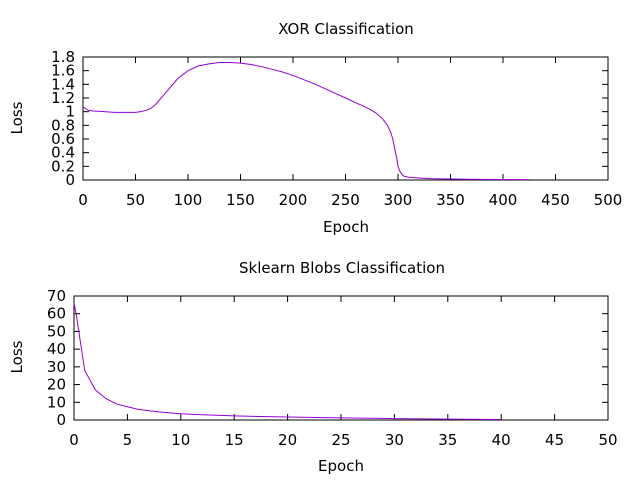  I want to click on x-tick-label: 20, so click(287, 440).